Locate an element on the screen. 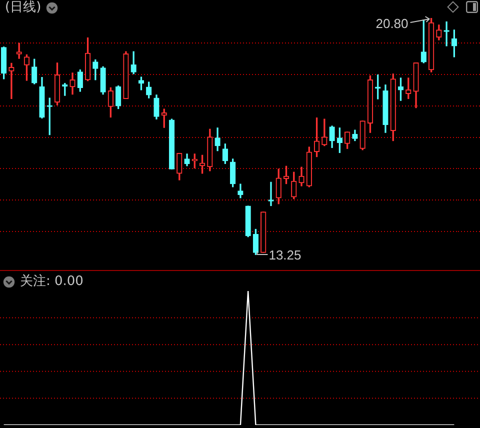 This screenshot has height=428, width=480. annotation: 13.25 is located at coordinates (285, 255).